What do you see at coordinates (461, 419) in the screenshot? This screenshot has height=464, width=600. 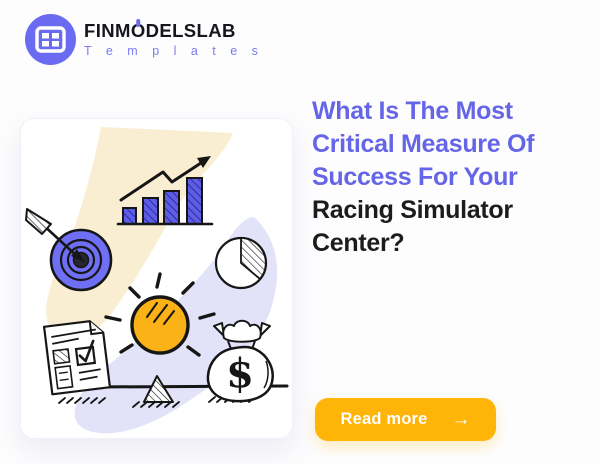 I see `right-arrow-icon: →` at bounding box center [461, 419].